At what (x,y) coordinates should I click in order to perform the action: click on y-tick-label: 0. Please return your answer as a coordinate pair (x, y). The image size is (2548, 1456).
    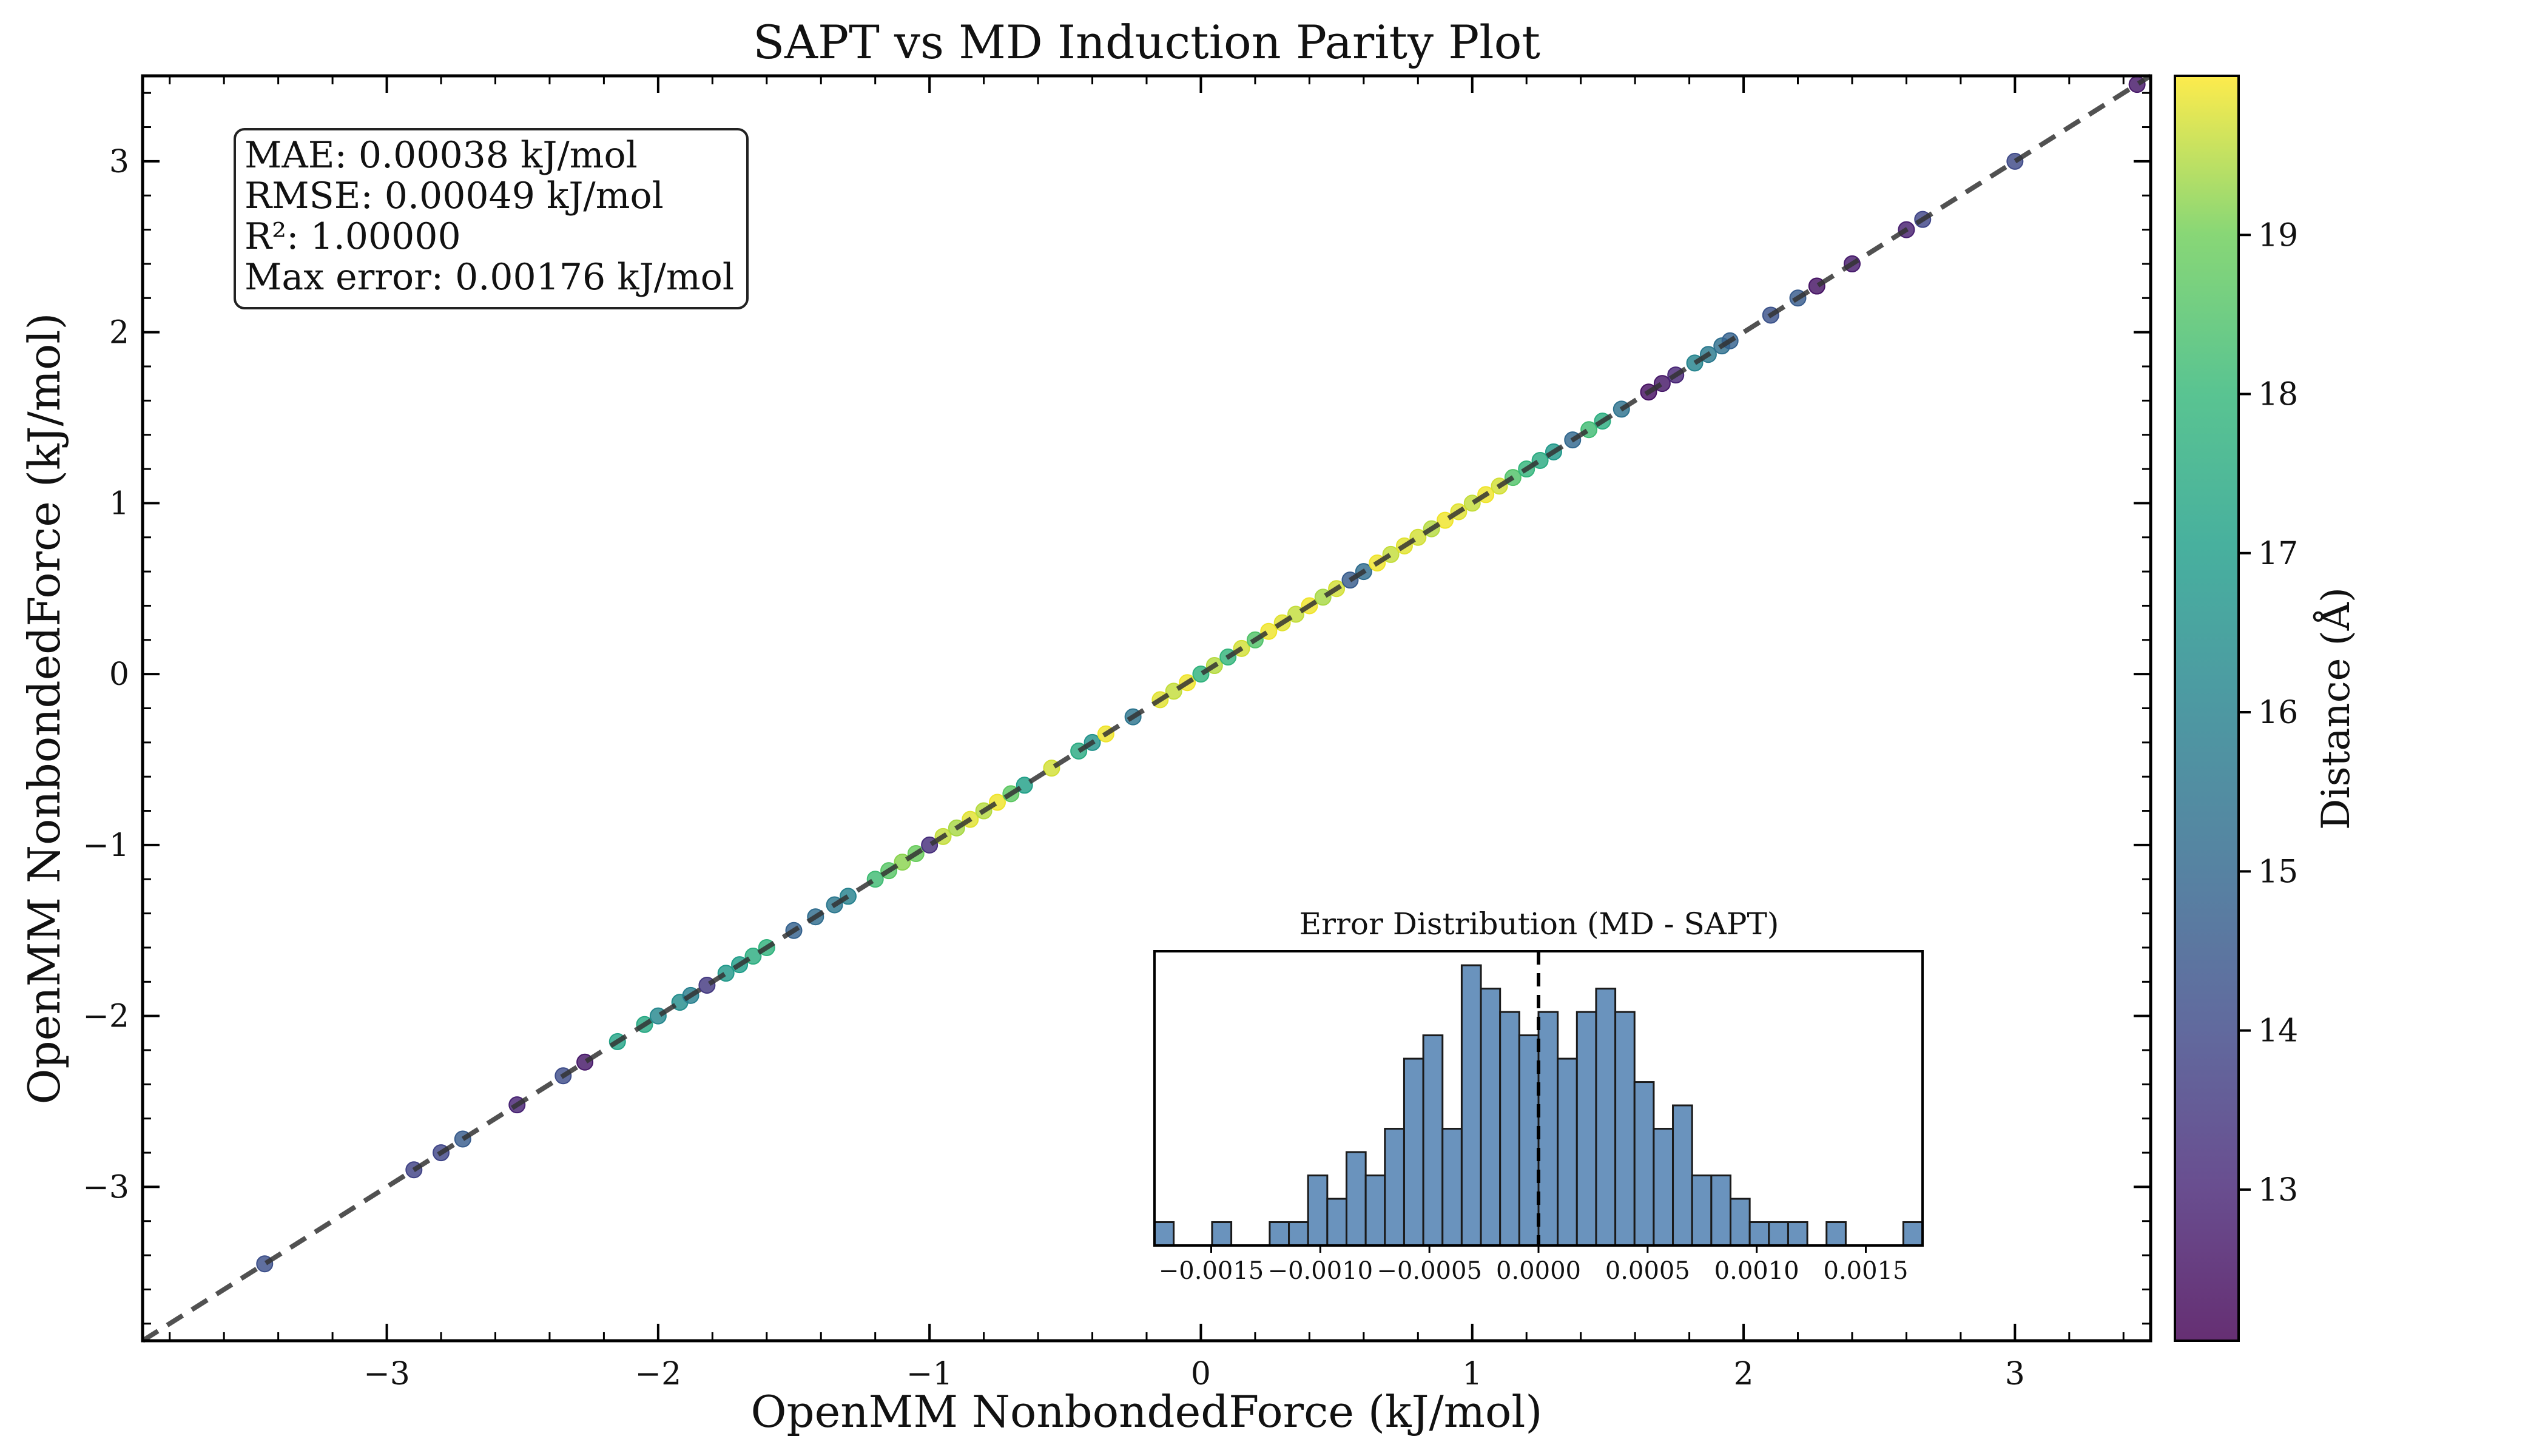
    Looking at the image, I should click on (119, 674).